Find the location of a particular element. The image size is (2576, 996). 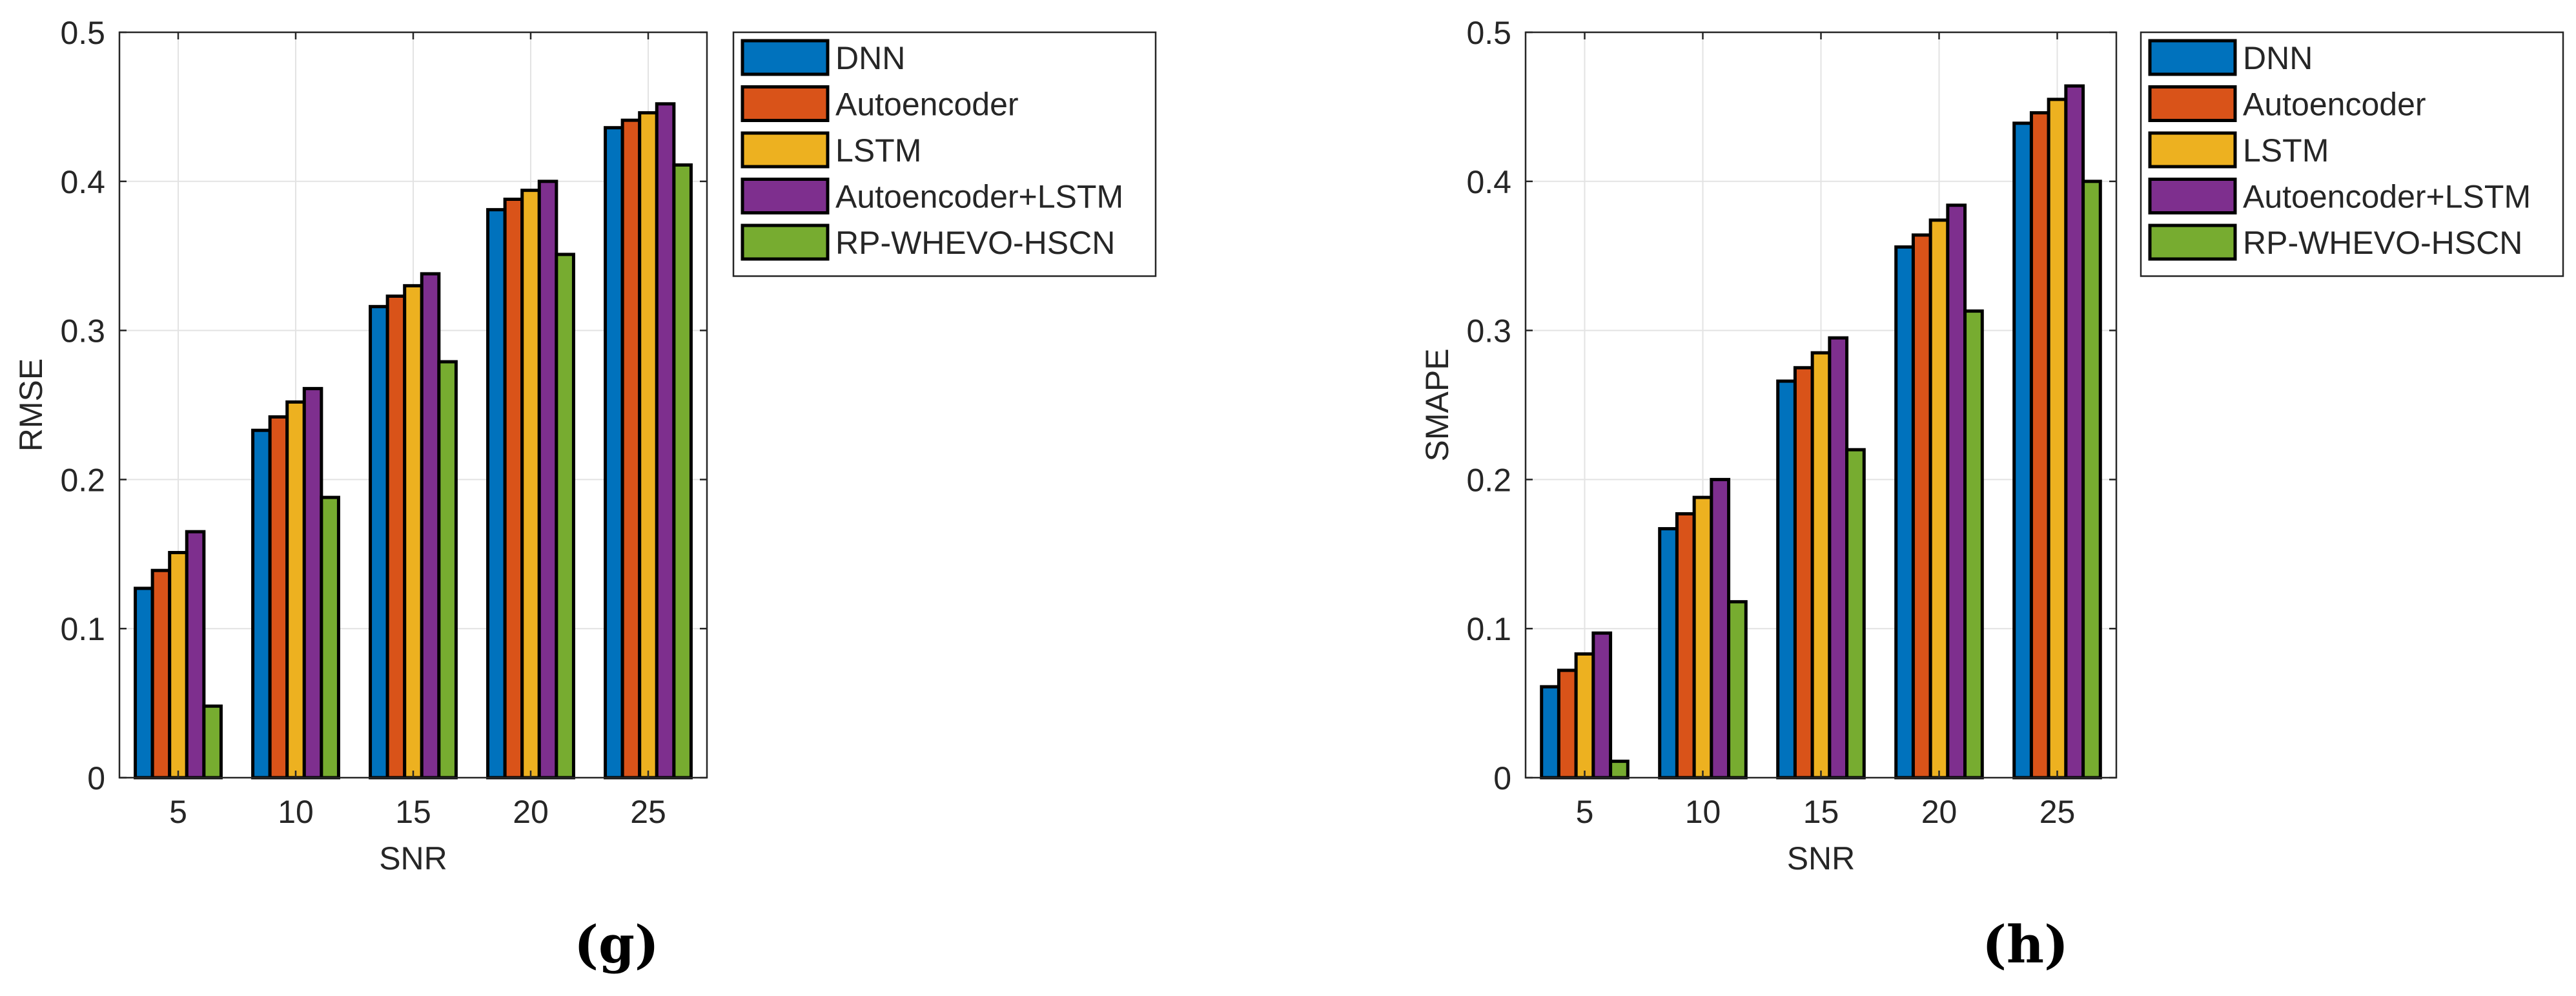

y-tick-label: 0 is located at coordinates (1502, 778).